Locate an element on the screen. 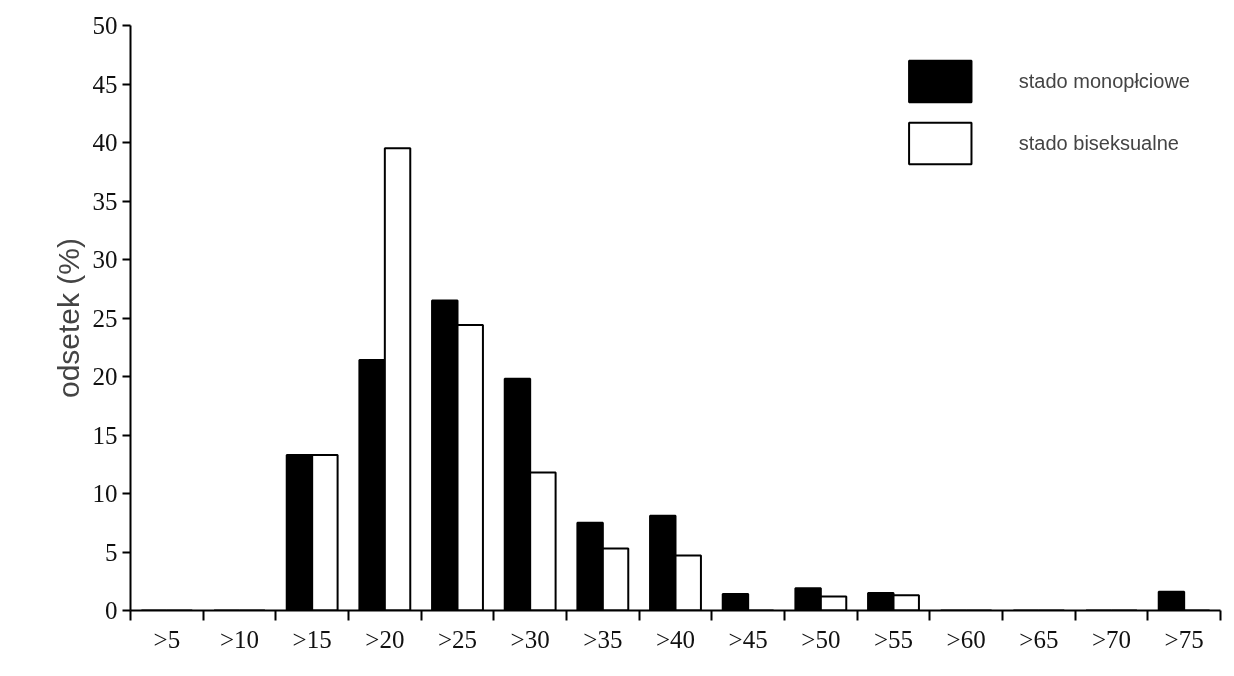 The height and width of the screenshot is (676, 1234). x-tick-label: >50 is located at coordinates (821, 639).